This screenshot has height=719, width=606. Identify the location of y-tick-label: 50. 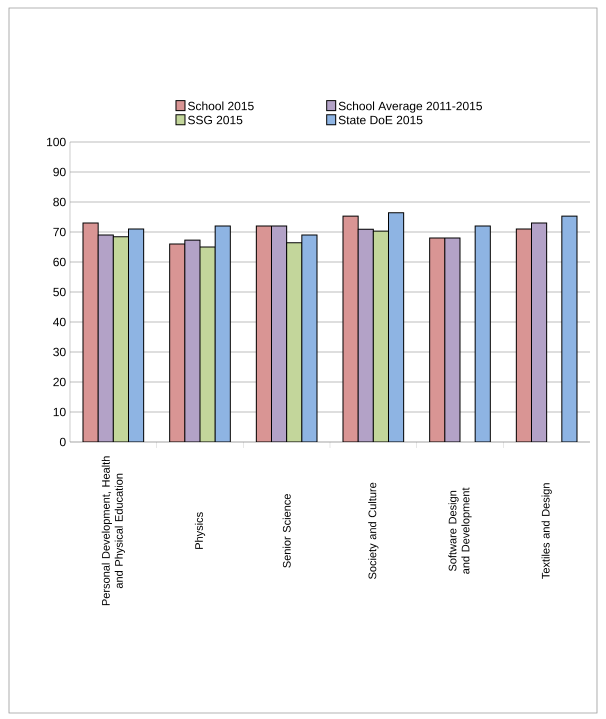
(59, 292).